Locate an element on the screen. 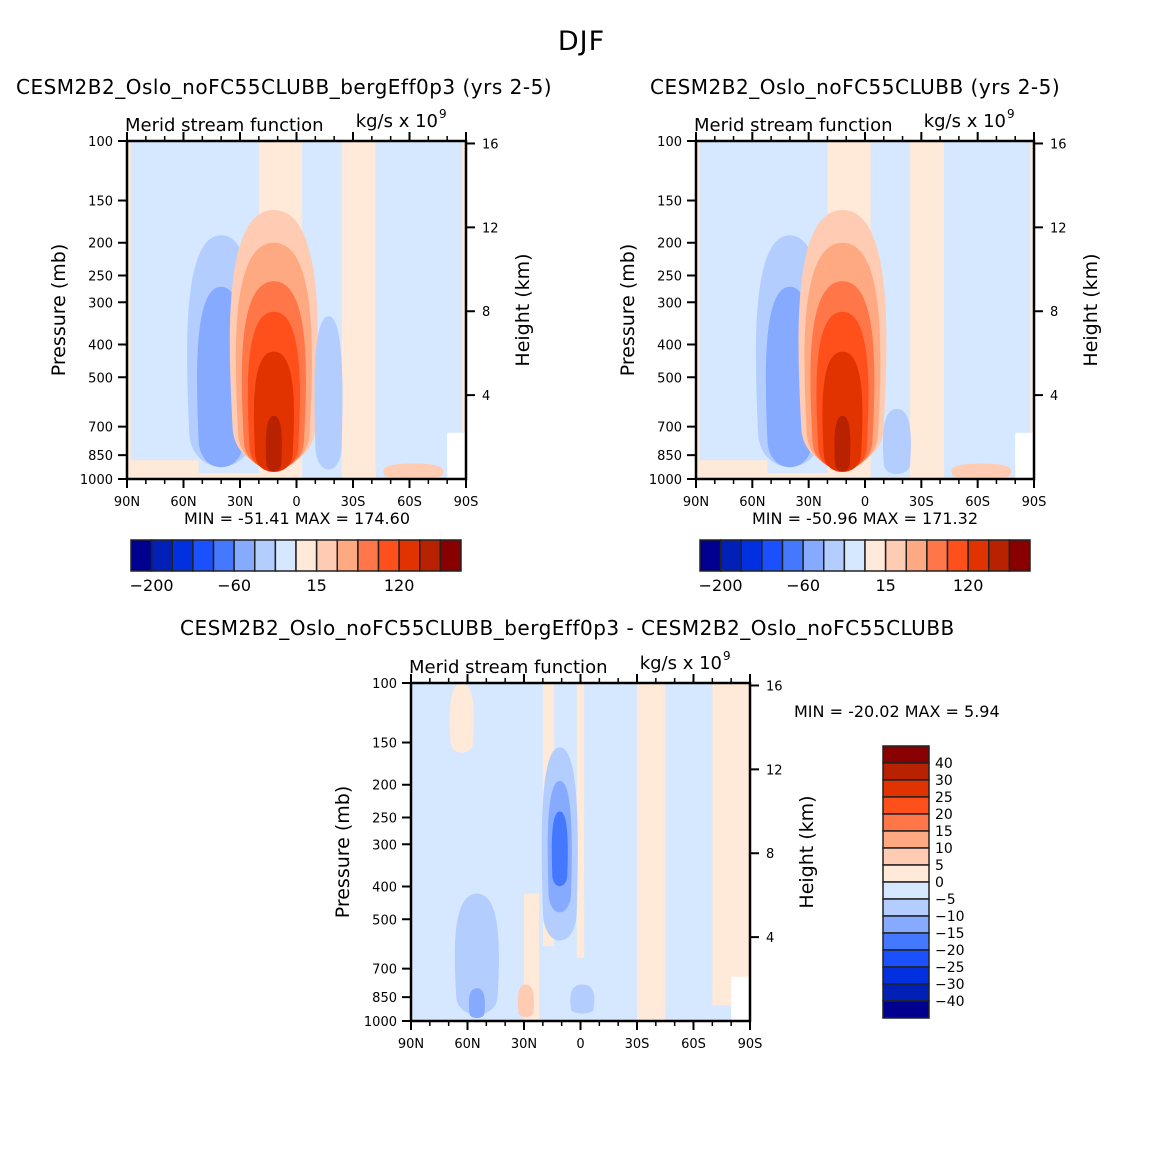  diff-positive-eq is located at coordinates (580, 820).